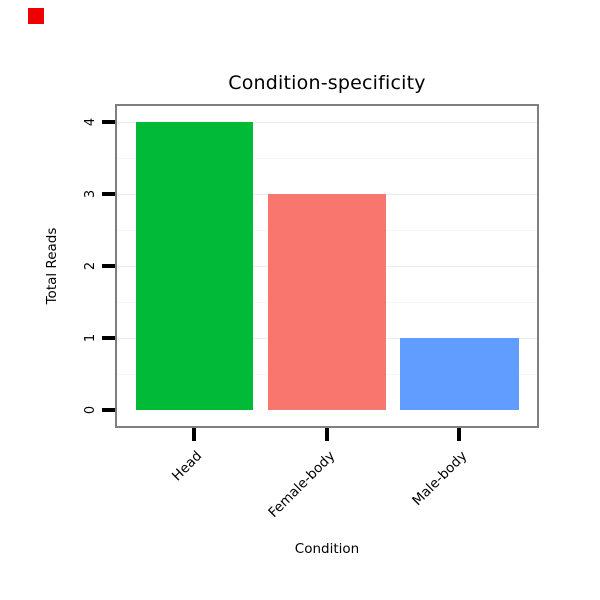 This screenshot has width=600, height=600. What do you see at coordinates (36, 16) in the screenshot?
I see `red-marker` at bounding box center [36, 16].